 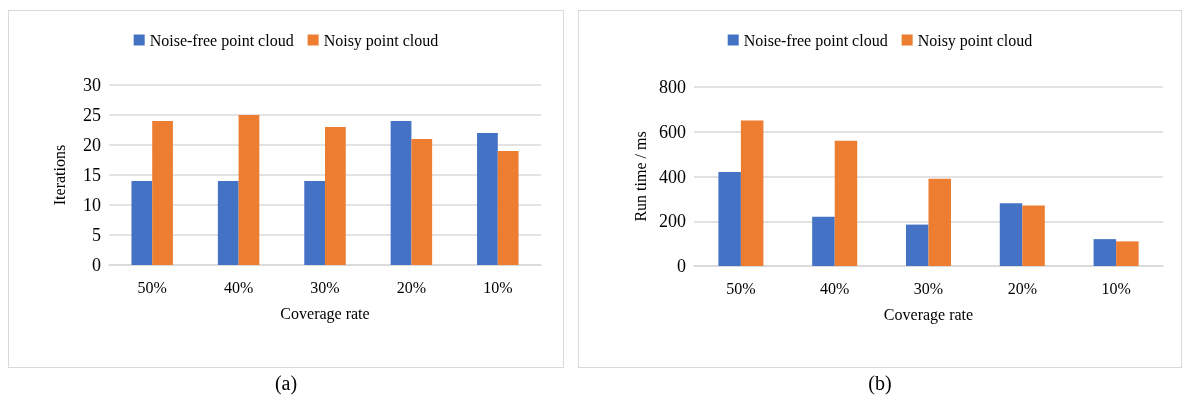 What do you see at coordinates (640, 176) in the screenshot?
I see `y-axis-title: Run time / ms` at bounding box center [640, 176].